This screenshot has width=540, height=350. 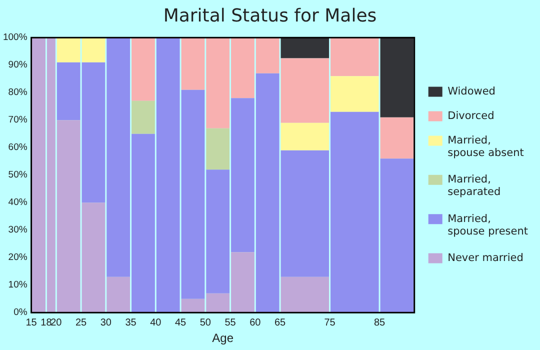 I want to click on legend-label: Widowed, so click(x=472, y=91).